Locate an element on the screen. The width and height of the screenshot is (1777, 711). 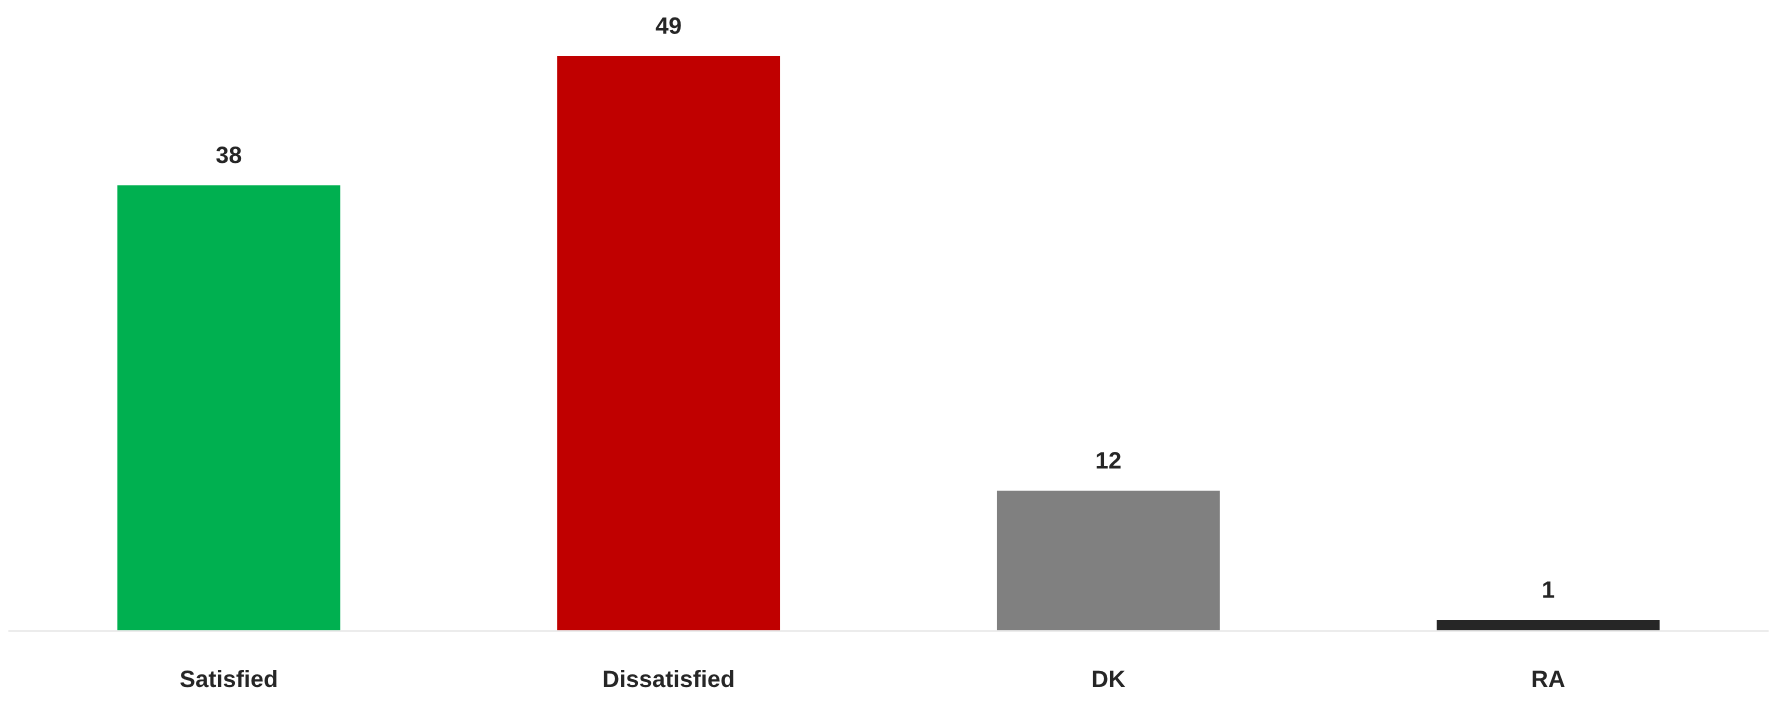
data-label: 38 is located at coordinates (229, 155).